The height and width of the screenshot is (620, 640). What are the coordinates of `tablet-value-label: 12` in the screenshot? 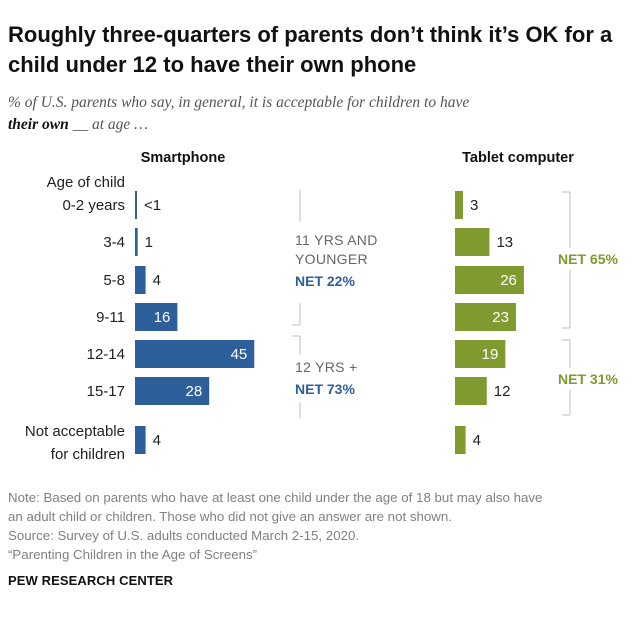 It's located at (502, 391).